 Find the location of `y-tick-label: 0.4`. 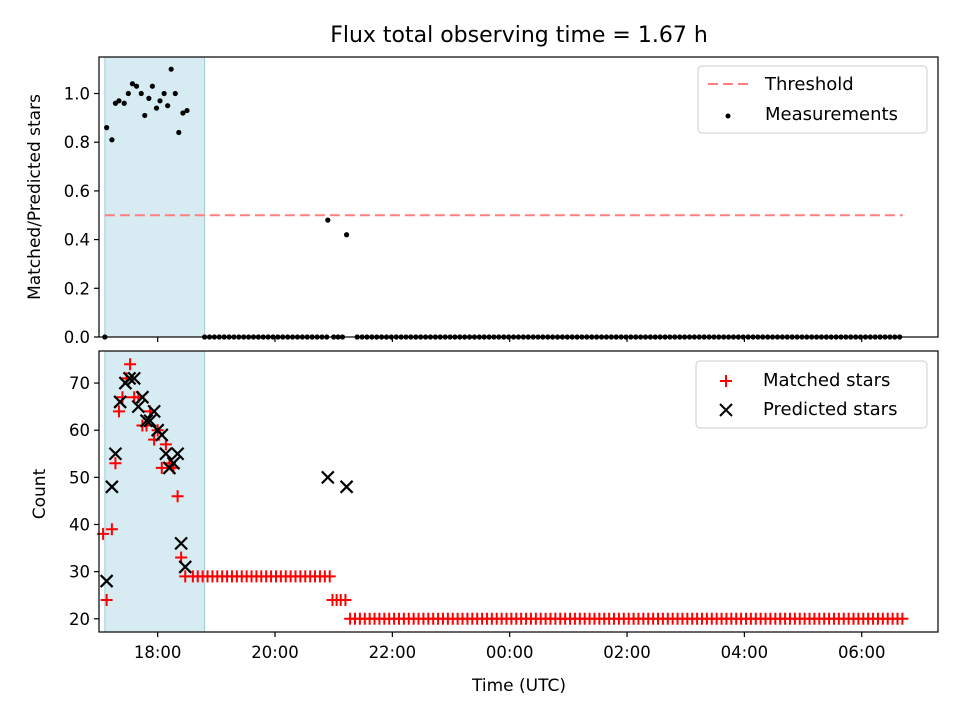

y-tick-label: 0.4 is located at coordinates (77, 240).